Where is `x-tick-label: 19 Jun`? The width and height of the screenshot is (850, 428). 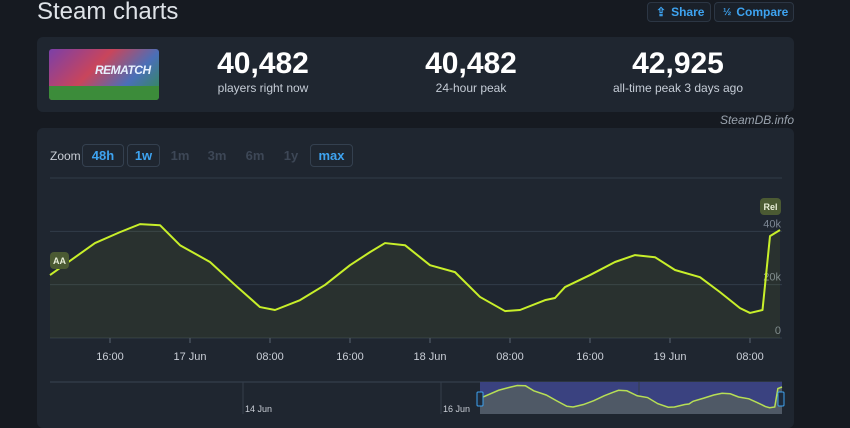
x-tick-label: 19 Jun is located at coordinates (669, 357).